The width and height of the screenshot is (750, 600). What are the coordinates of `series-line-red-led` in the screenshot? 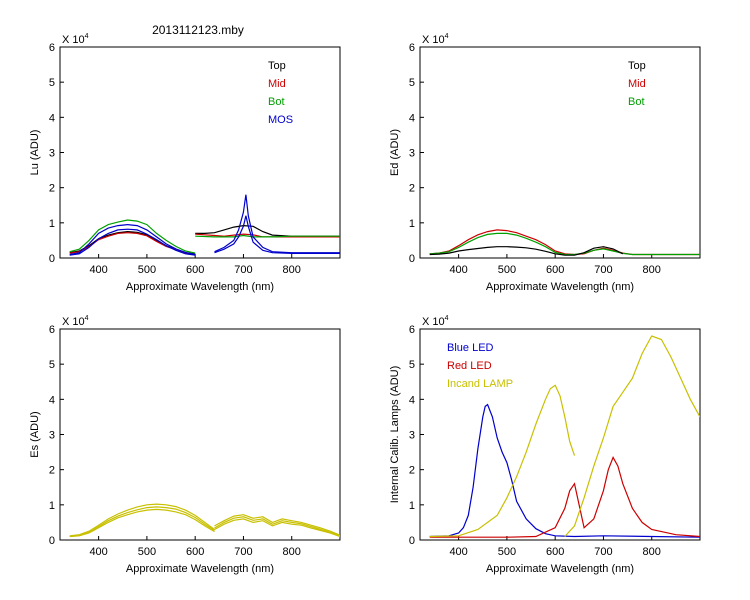 It's located at (564, 496).